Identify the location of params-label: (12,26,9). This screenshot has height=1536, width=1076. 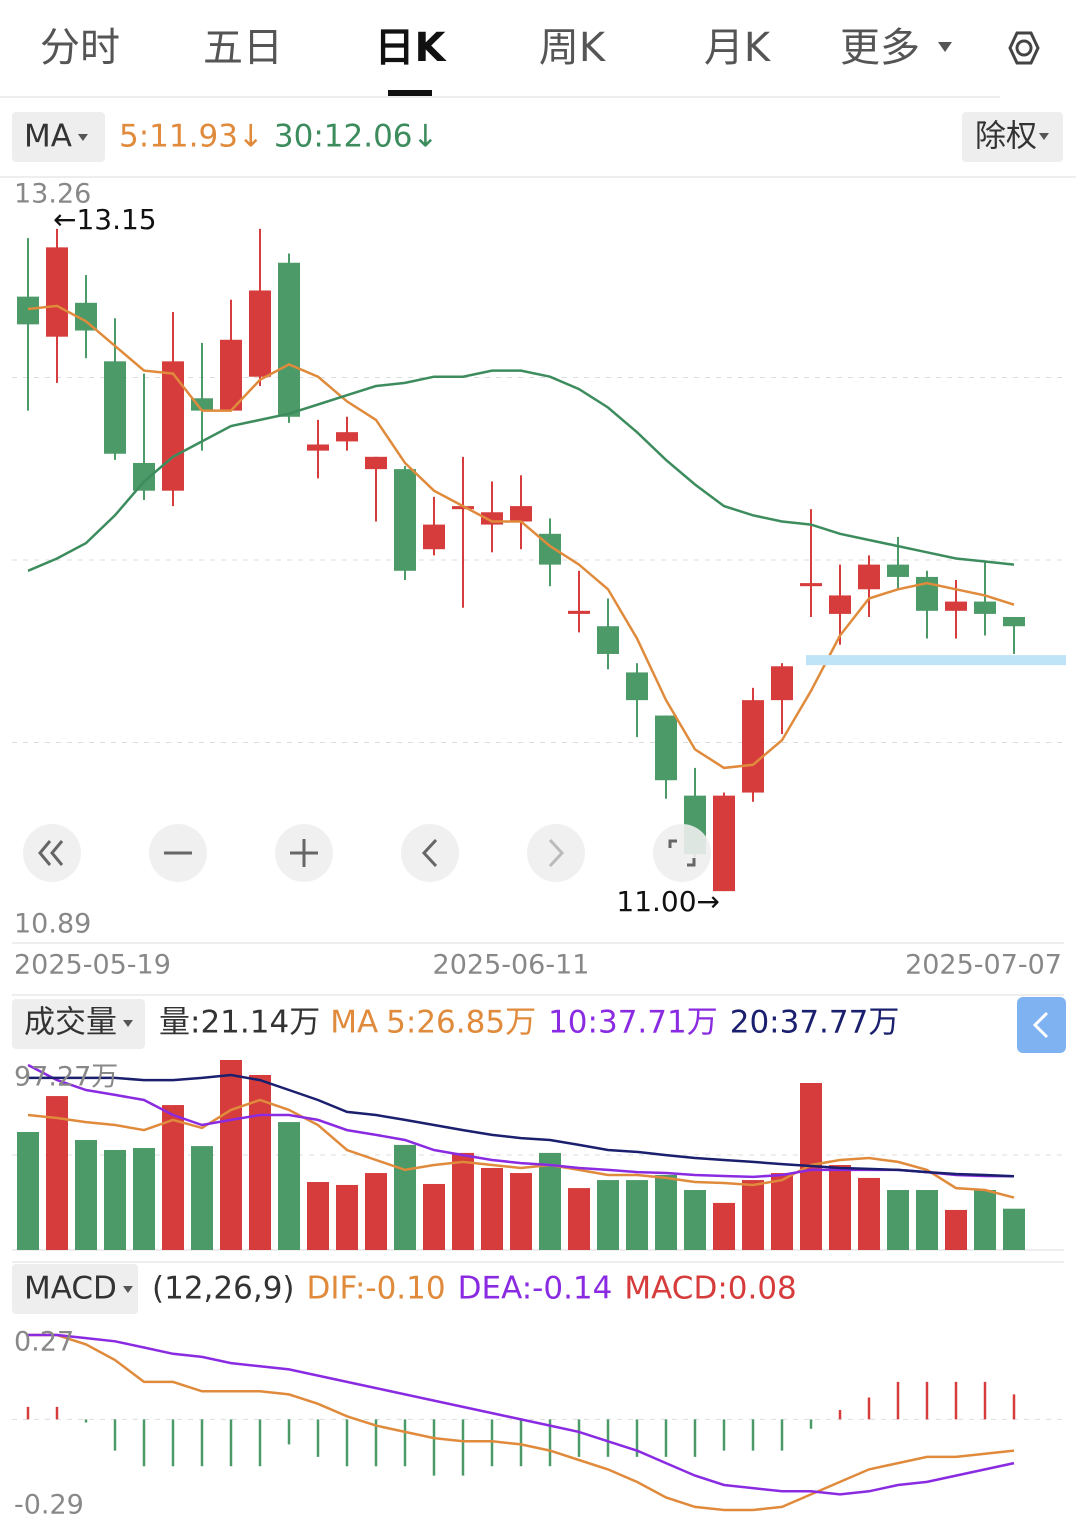
(223, 1289).